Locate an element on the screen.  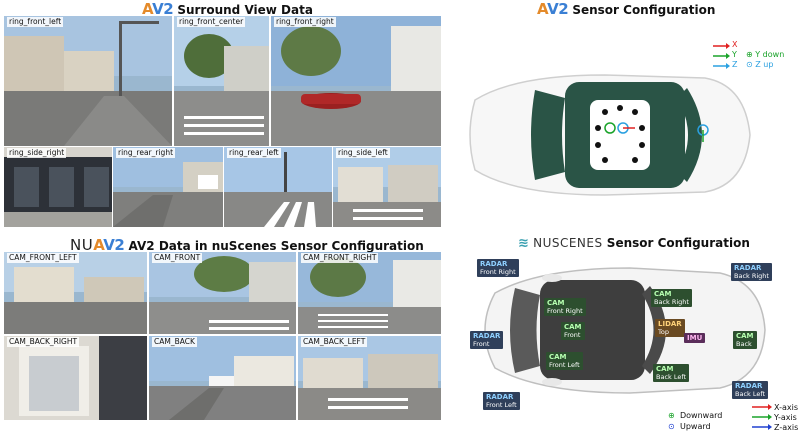
camera-label: CAM_BACK is located at coordinates (174, 342).